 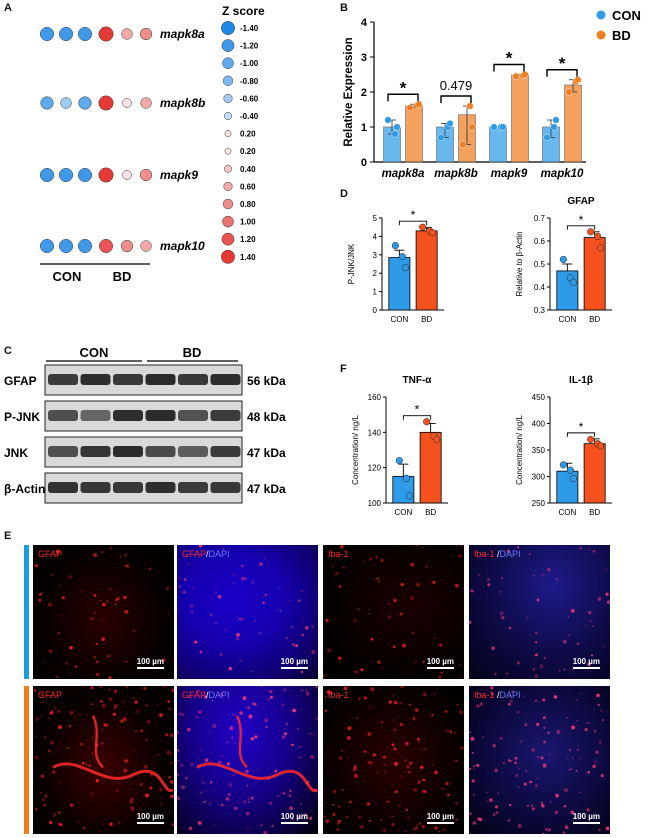 What do you see at coordinates (519, 263) in the screenshot?
I see `y-axis-label: Relative to β-Actin` at bounding box center [519, 263].